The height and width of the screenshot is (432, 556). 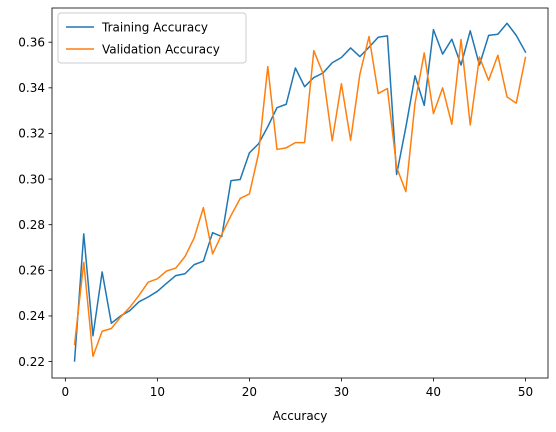 I want to click on y-tick-label: 0.32, so click(x=31, y=134).